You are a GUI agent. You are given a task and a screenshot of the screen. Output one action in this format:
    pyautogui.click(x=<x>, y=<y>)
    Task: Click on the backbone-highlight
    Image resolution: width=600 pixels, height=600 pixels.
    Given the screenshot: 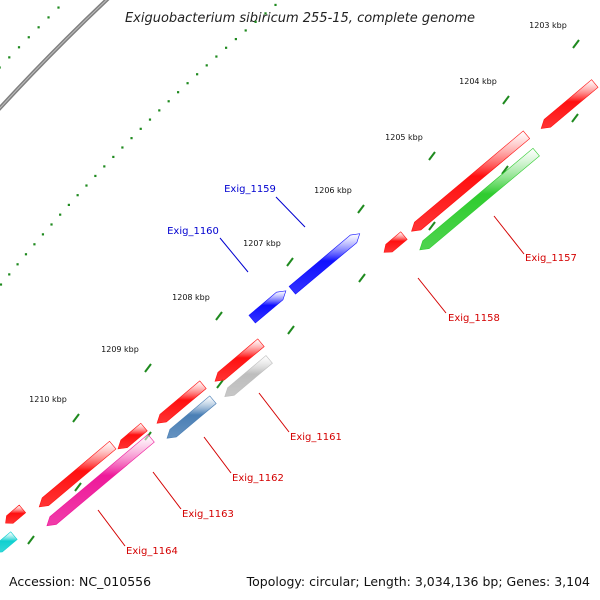 What is the action you would take?
    pyautogui.click(x=54, y=54)
    